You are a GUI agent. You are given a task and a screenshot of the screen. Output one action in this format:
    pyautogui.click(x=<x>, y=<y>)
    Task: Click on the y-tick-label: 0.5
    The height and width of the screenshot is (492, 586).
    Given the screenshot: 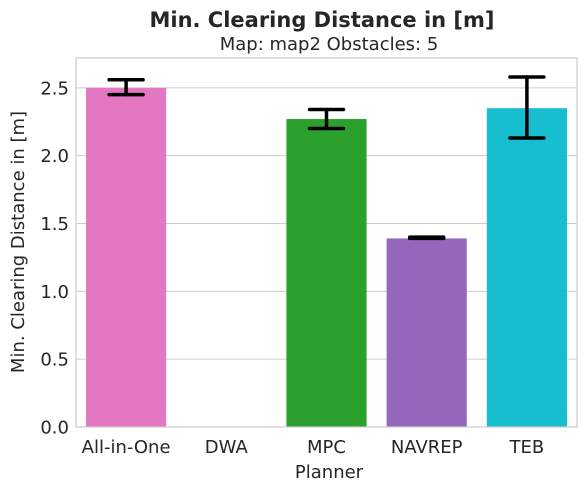 What is the action you would take?
    pyautogui.click(x=54, y=360)
    